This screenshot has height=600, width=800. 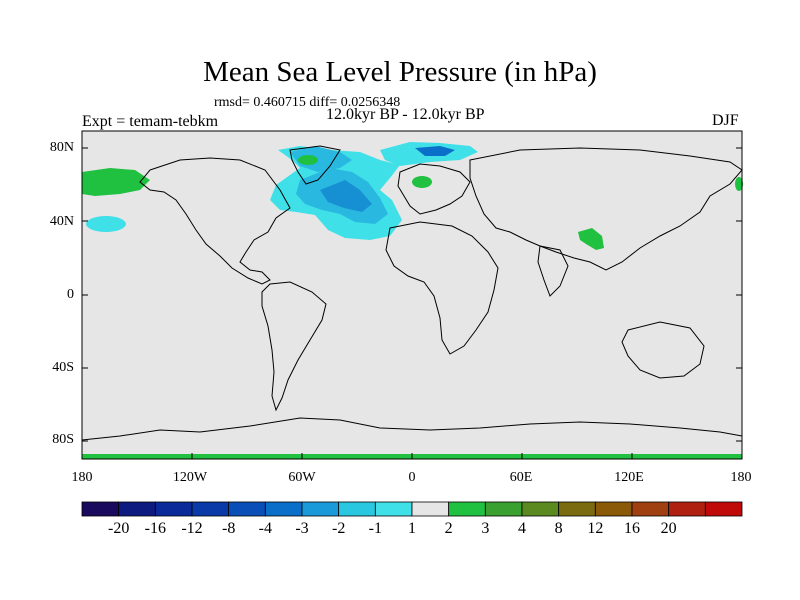 I want to click on lon-label-120w: 120W, so click(x=190, y=477).